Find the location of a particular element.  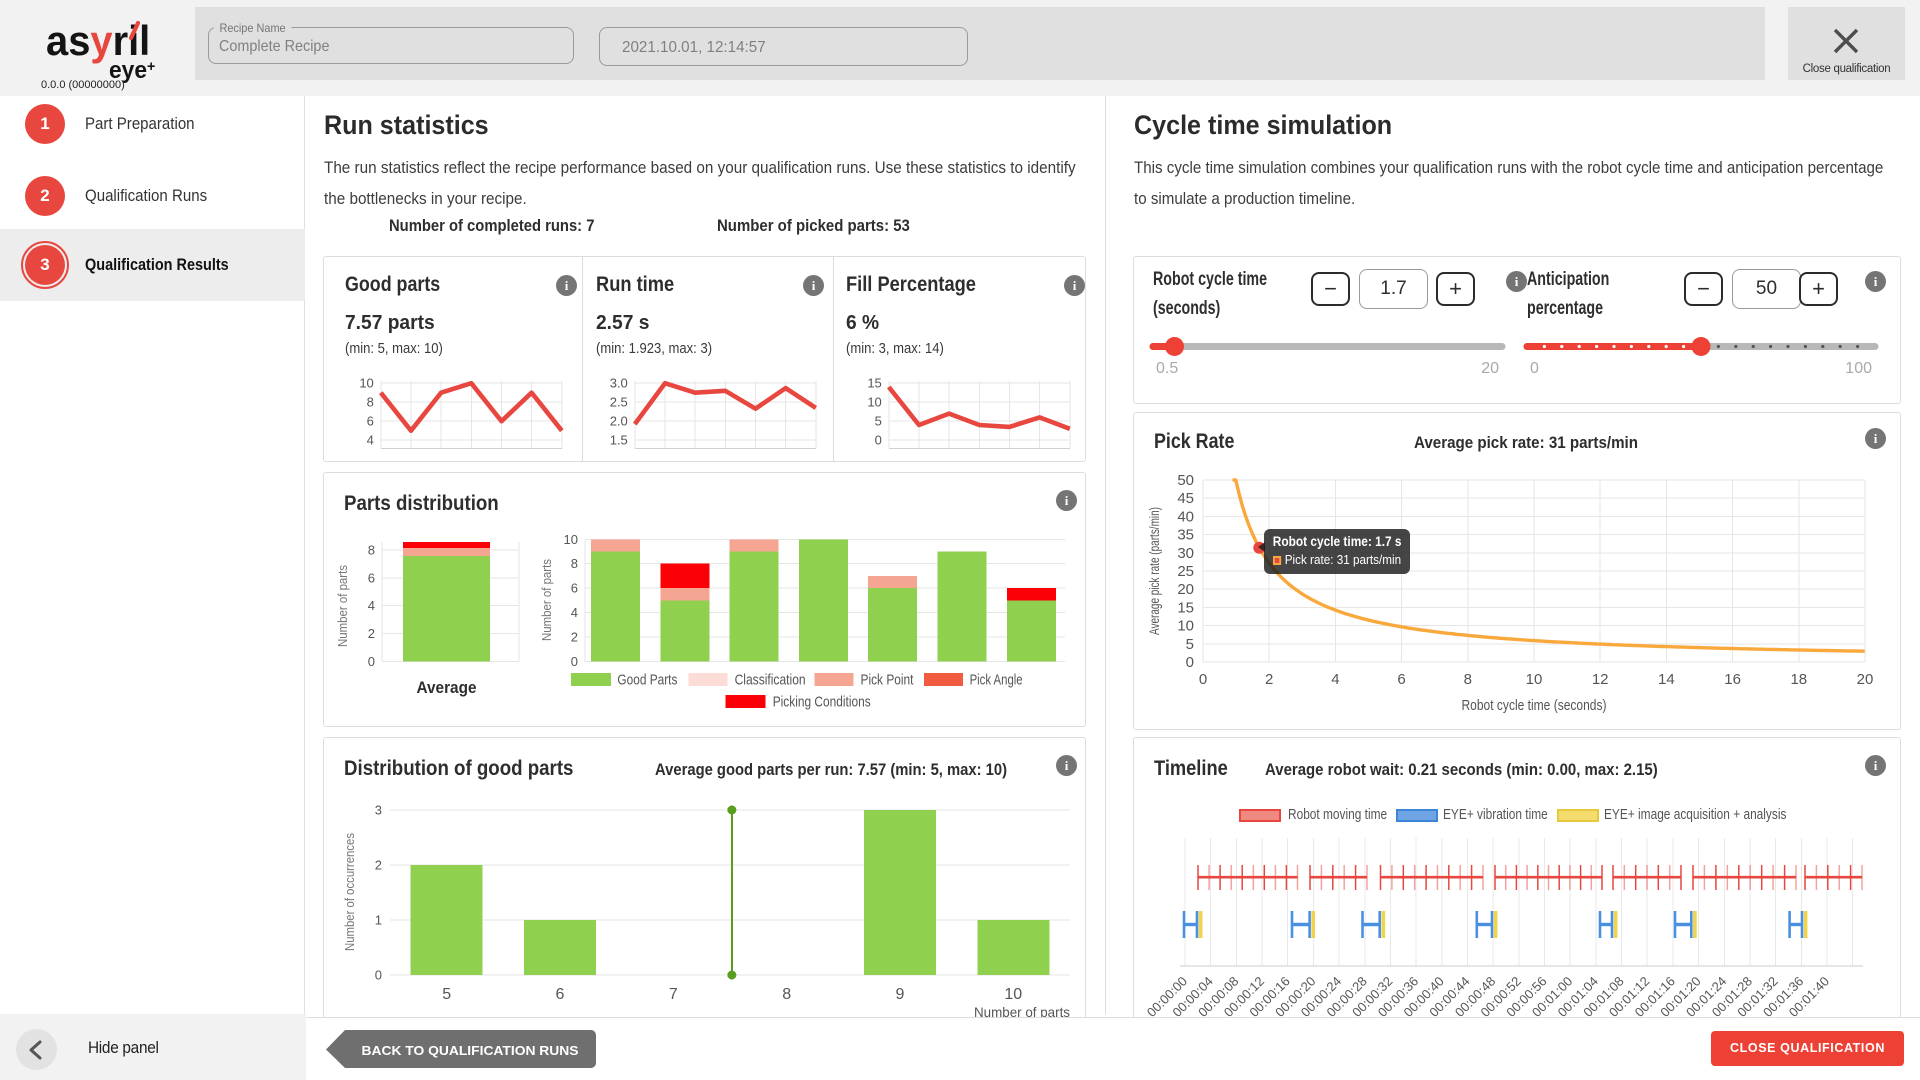

svg-text: 12 is located at coordinates (1600, 679).